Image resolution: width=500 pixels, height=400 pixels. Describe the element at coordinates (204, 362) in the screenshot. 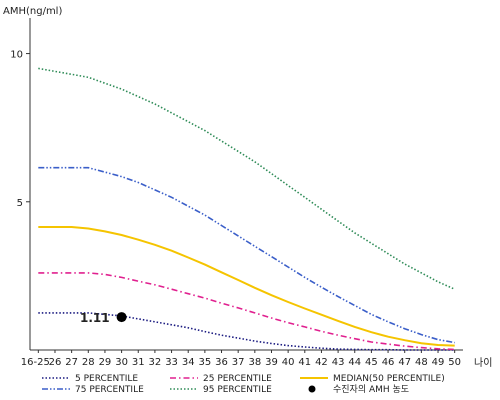

I see `x-tick-label: 35` at that location.